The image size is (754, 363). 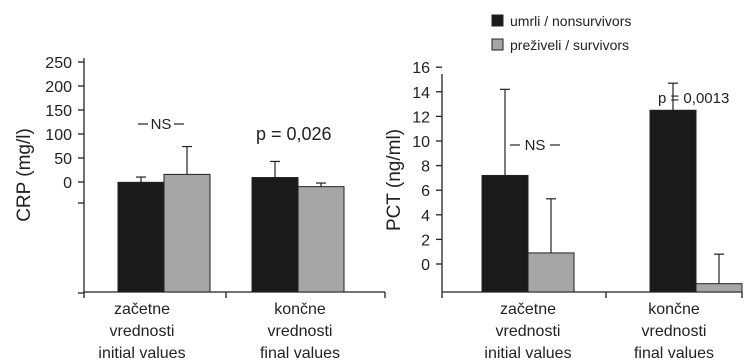 What do you see at coordinates (569, 45) in the screenshot?
I see `legend-label-survivors: preživeli / survivors` at bounding box center [569, 45].